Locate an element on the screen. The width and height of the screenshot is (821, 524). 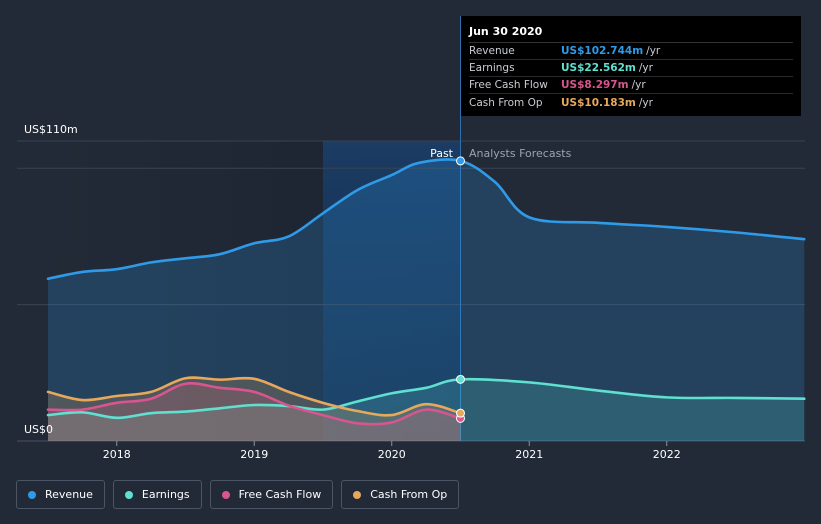
legend-item-earnings: Earnings is located at coordinates (157, 494).